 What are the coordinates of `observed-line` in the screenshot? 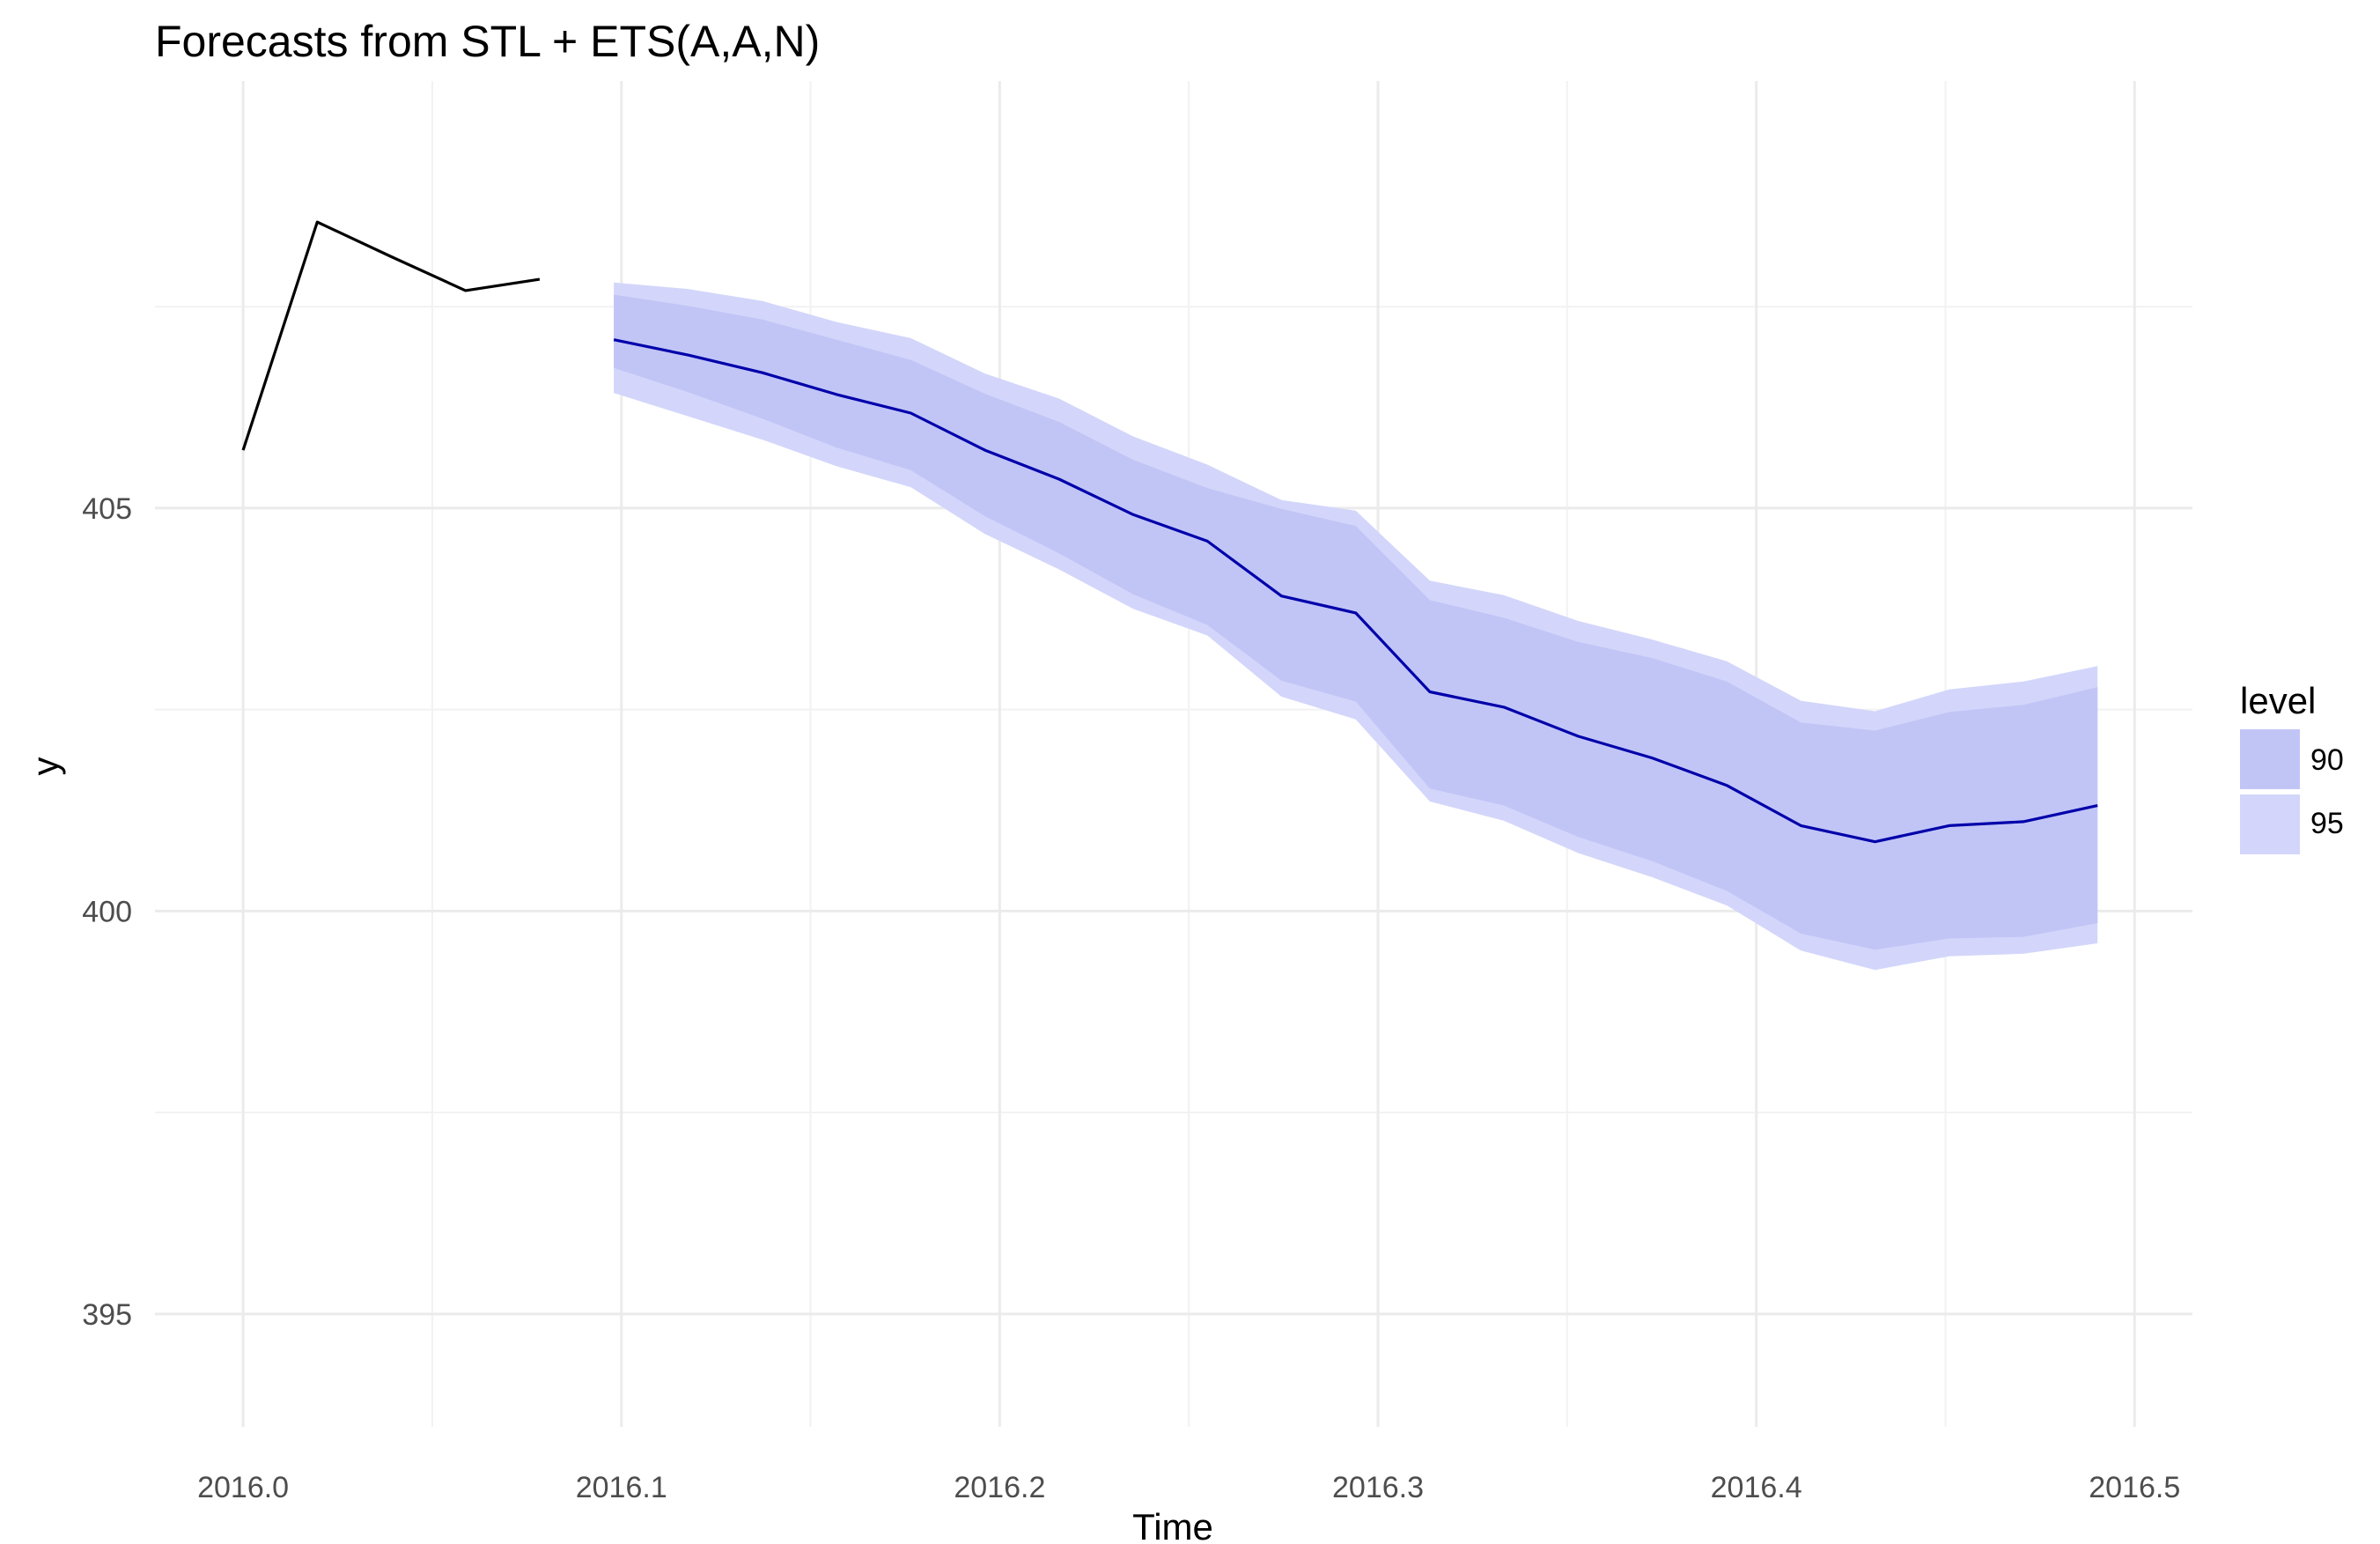 It's located at (391, 336).